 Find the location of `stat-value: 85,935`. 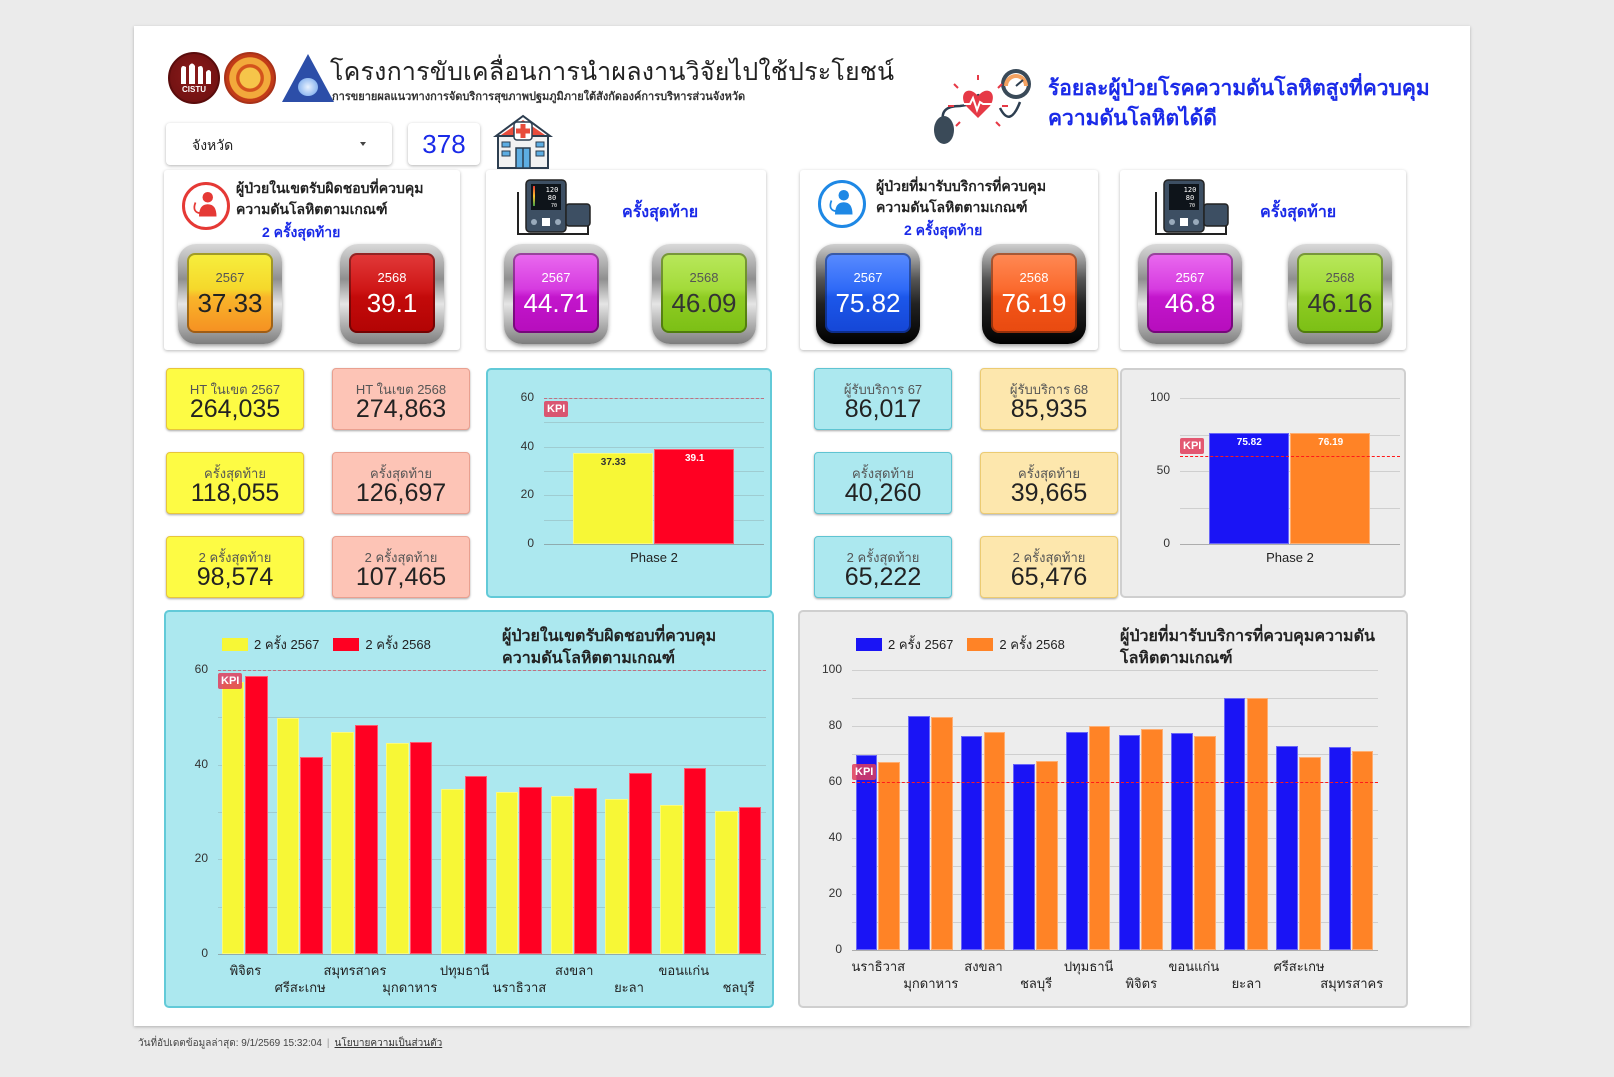

stat-value: 85,935 is located at coordinates (1049, 409).